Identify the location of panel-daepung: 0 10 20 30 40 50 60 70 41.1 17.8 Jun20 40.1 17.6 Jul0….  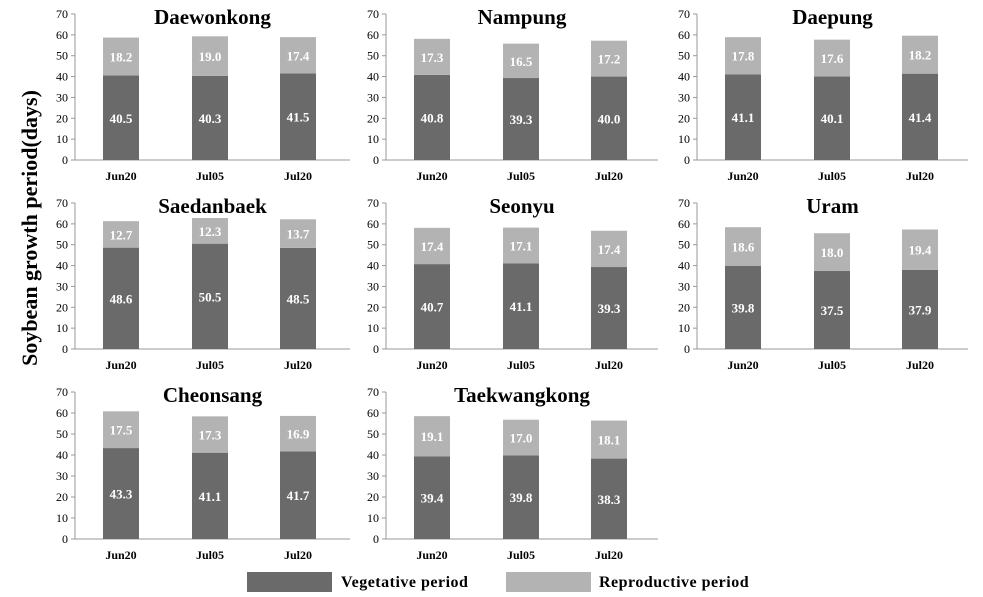
(823, 94).